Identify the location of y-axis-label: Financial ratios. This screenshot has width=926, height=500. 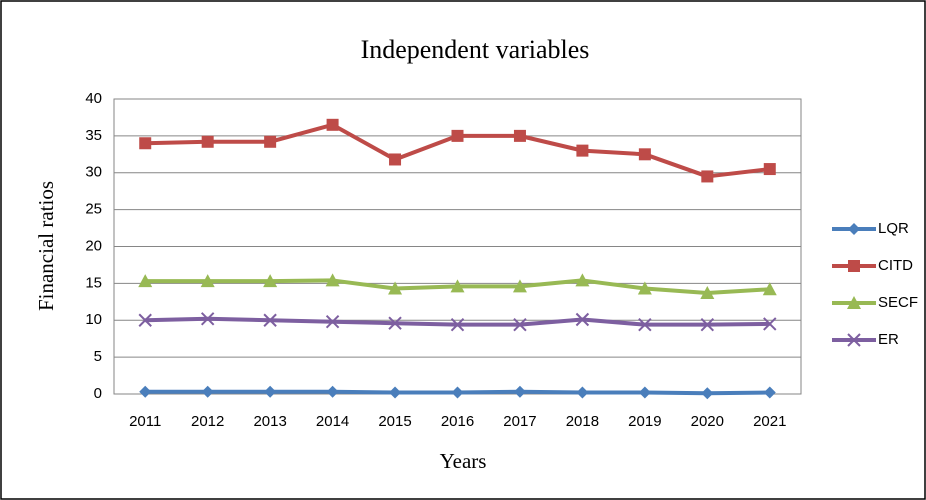
(46, 246).